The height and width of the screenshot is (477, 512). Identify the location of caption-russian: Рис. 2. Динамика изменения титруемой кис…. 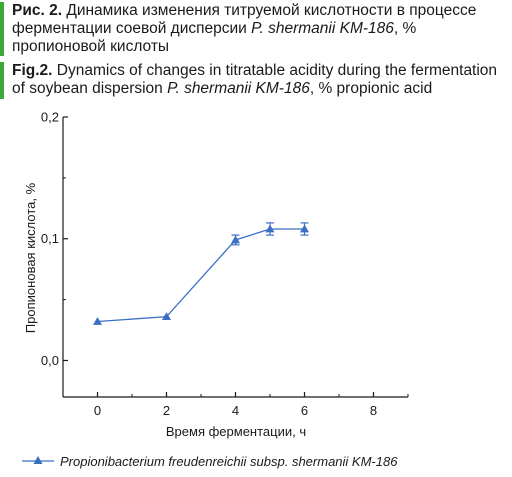
(260, 29).